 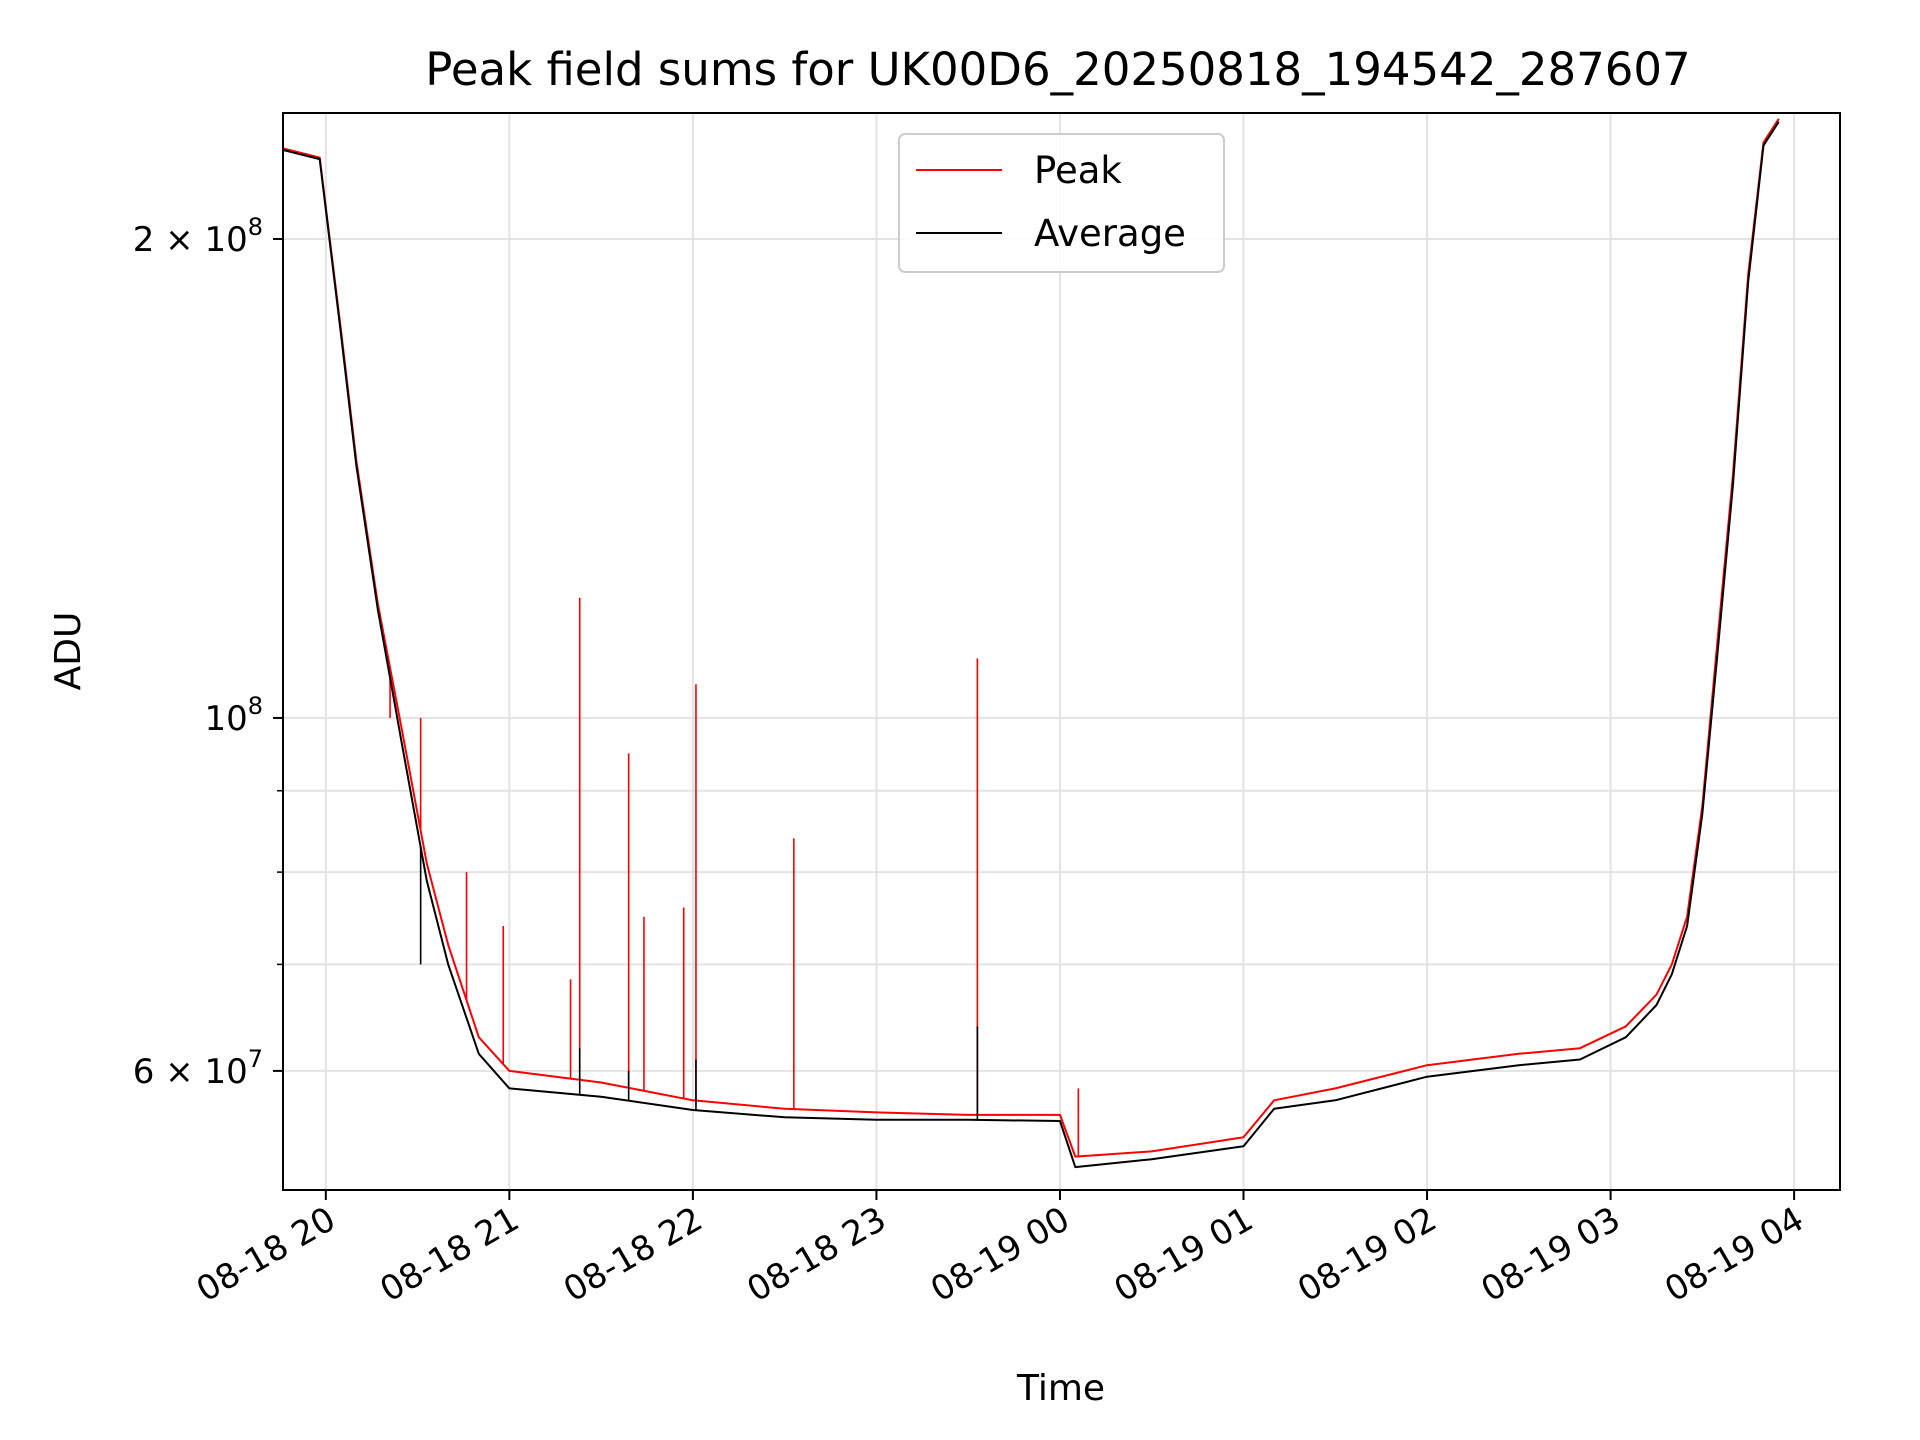 I want to click on y-tick-label: 2 × 108, so click(x=198, y=236).